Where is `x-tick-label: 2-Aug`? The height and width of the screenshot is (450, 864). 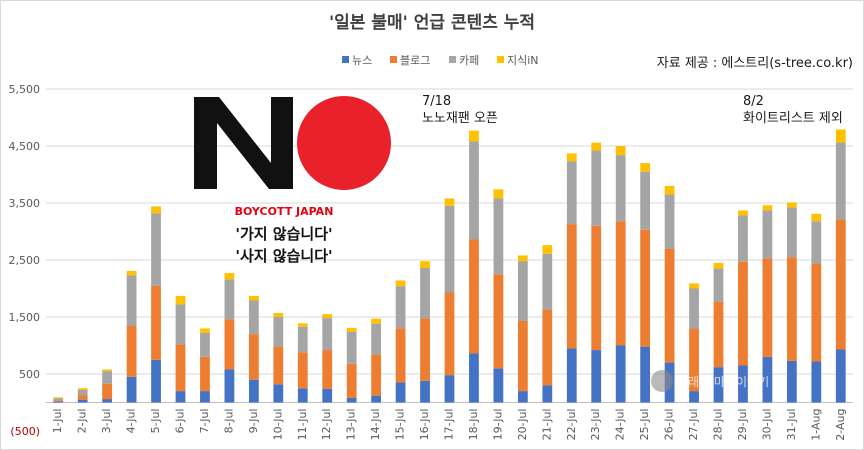 x-tick-label: 2-Aug is located at coordinates (840, 425).